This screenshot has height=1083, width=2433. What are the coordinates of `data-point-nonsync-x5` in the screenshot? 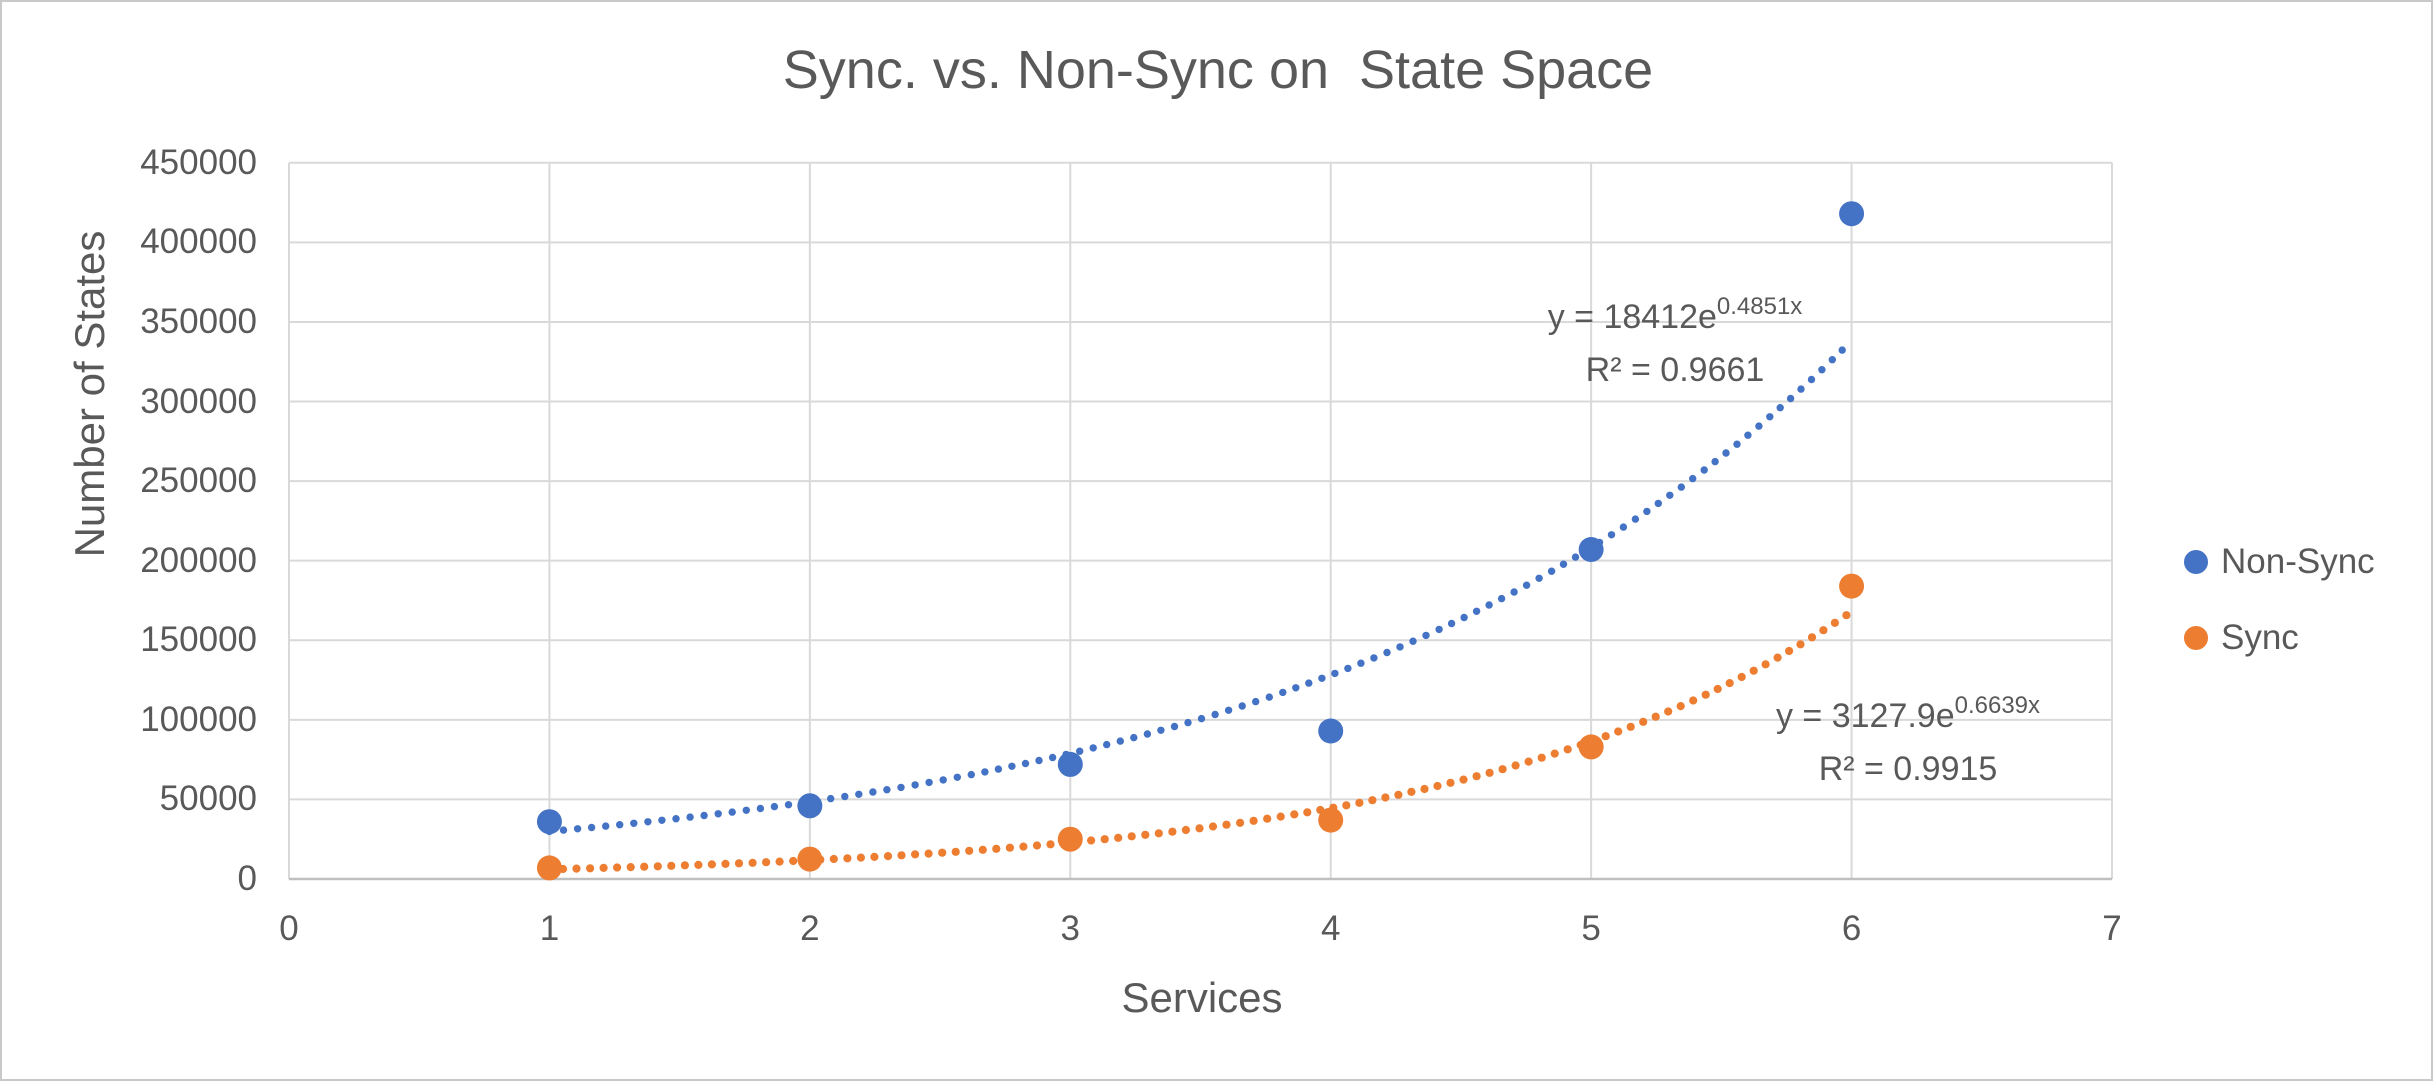 It's located at (1591, 549).